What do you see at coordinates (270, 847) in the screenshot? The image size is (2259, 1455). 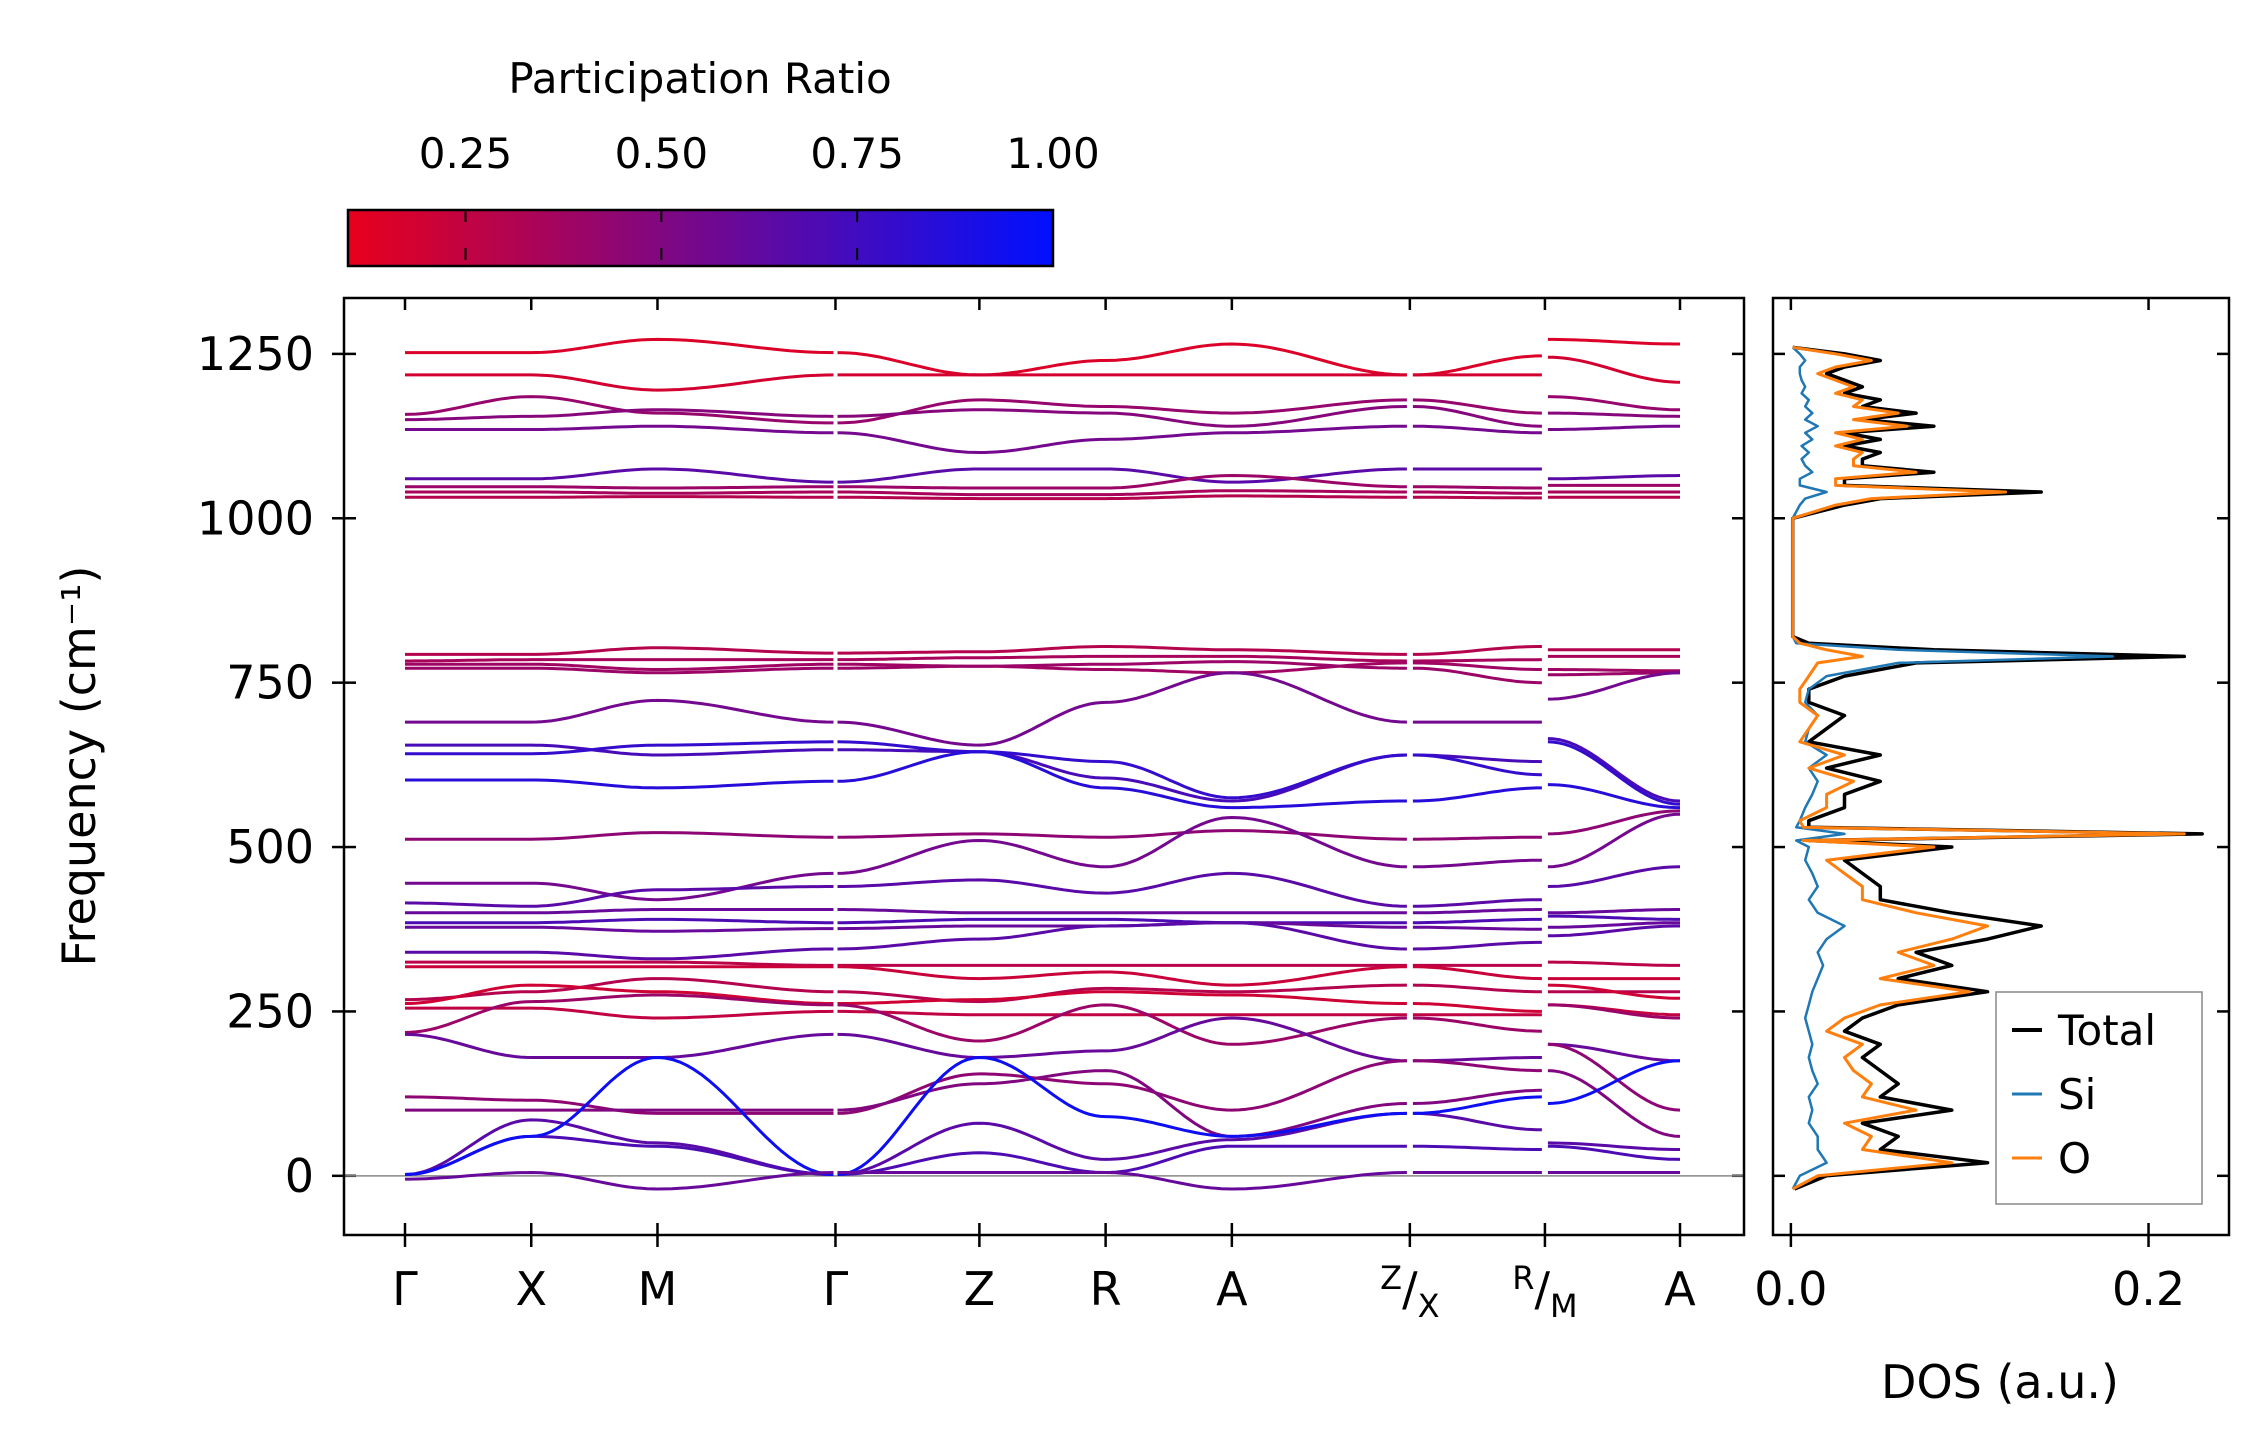 I see `band-ytick-label: 500` at bounding box center [270, 847].